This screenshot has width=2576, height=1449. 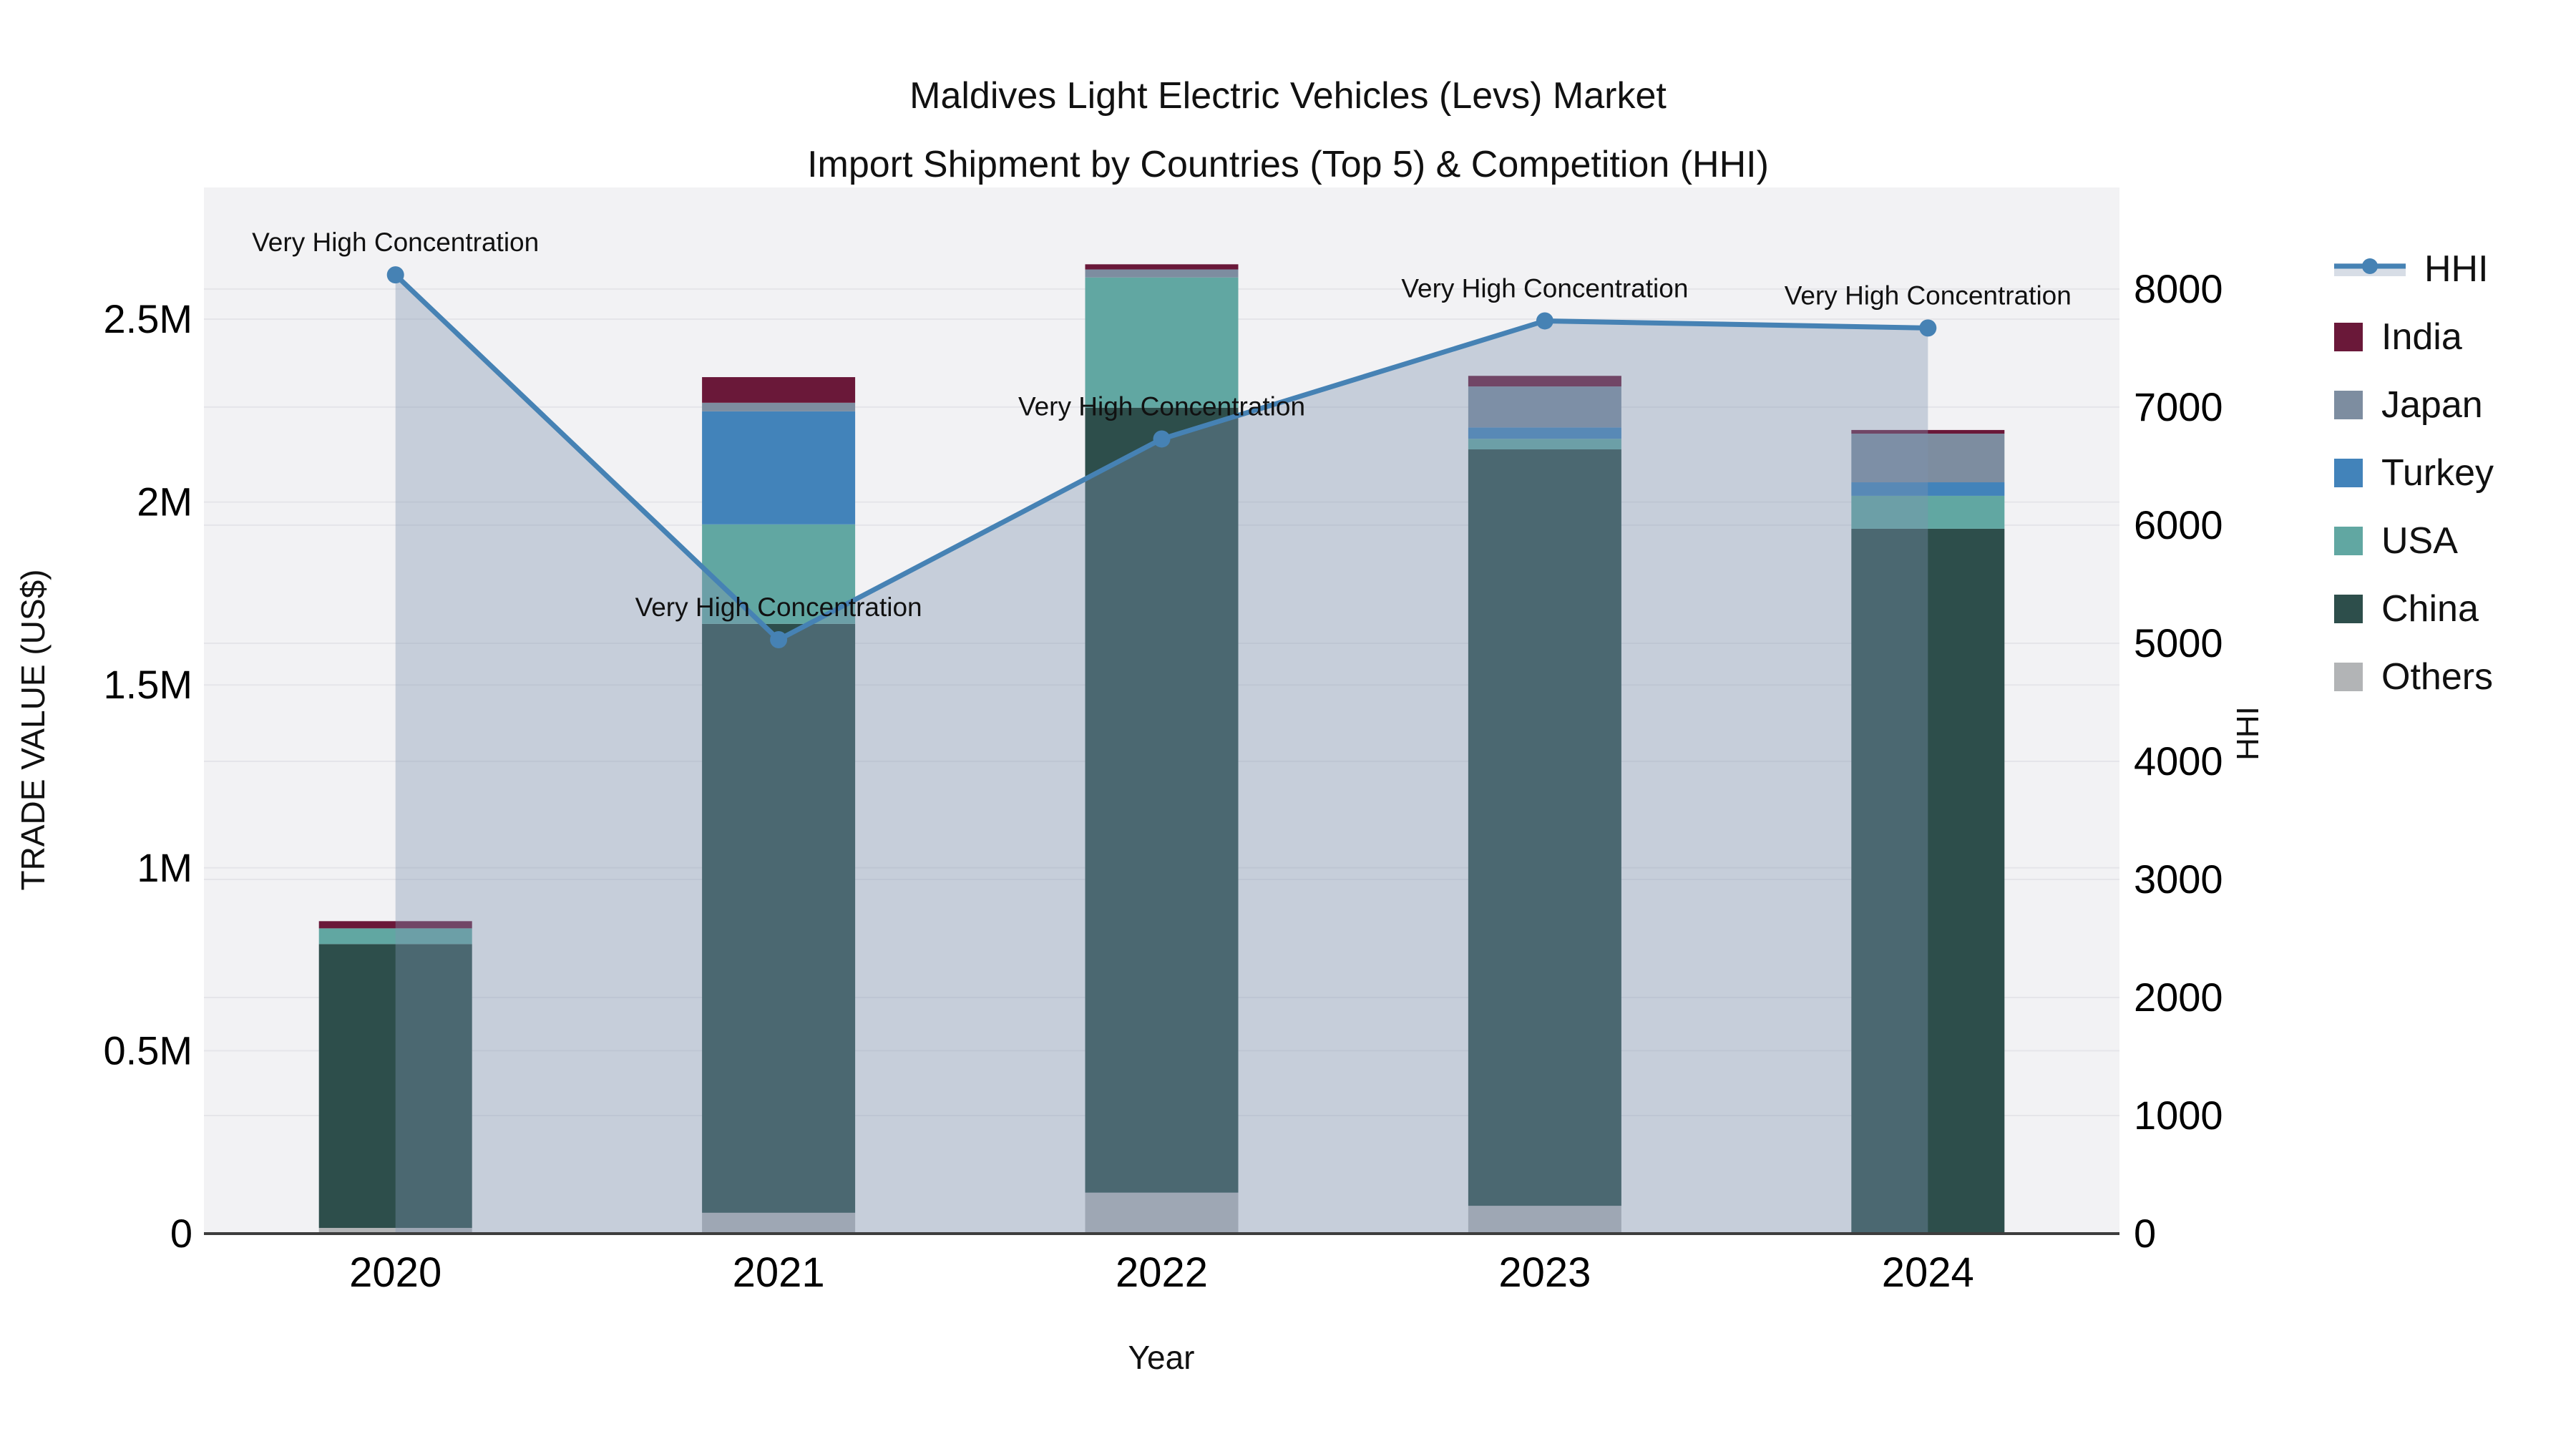 I want to click on y-right-tick-0: 0, so click(x=2145, y=1233).